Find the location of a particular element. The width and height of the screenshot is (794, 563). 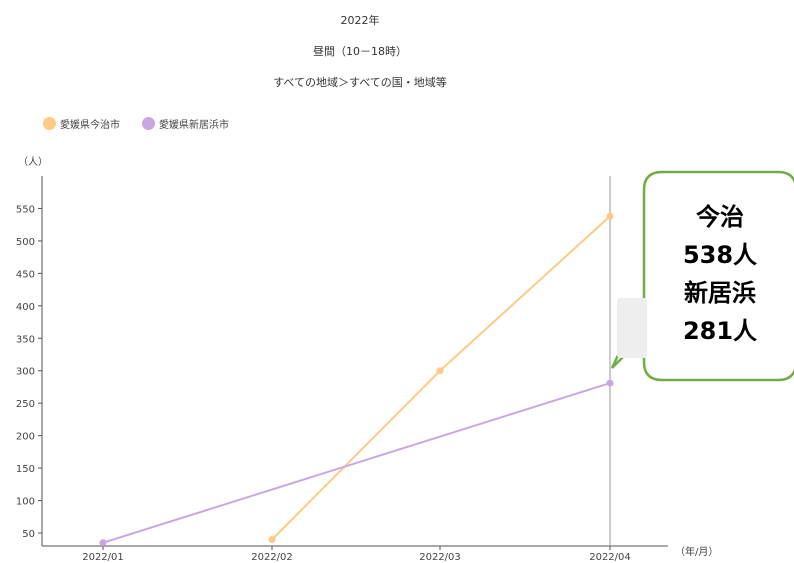

y-tick-label: 450 is located at coordinates (25, 274).